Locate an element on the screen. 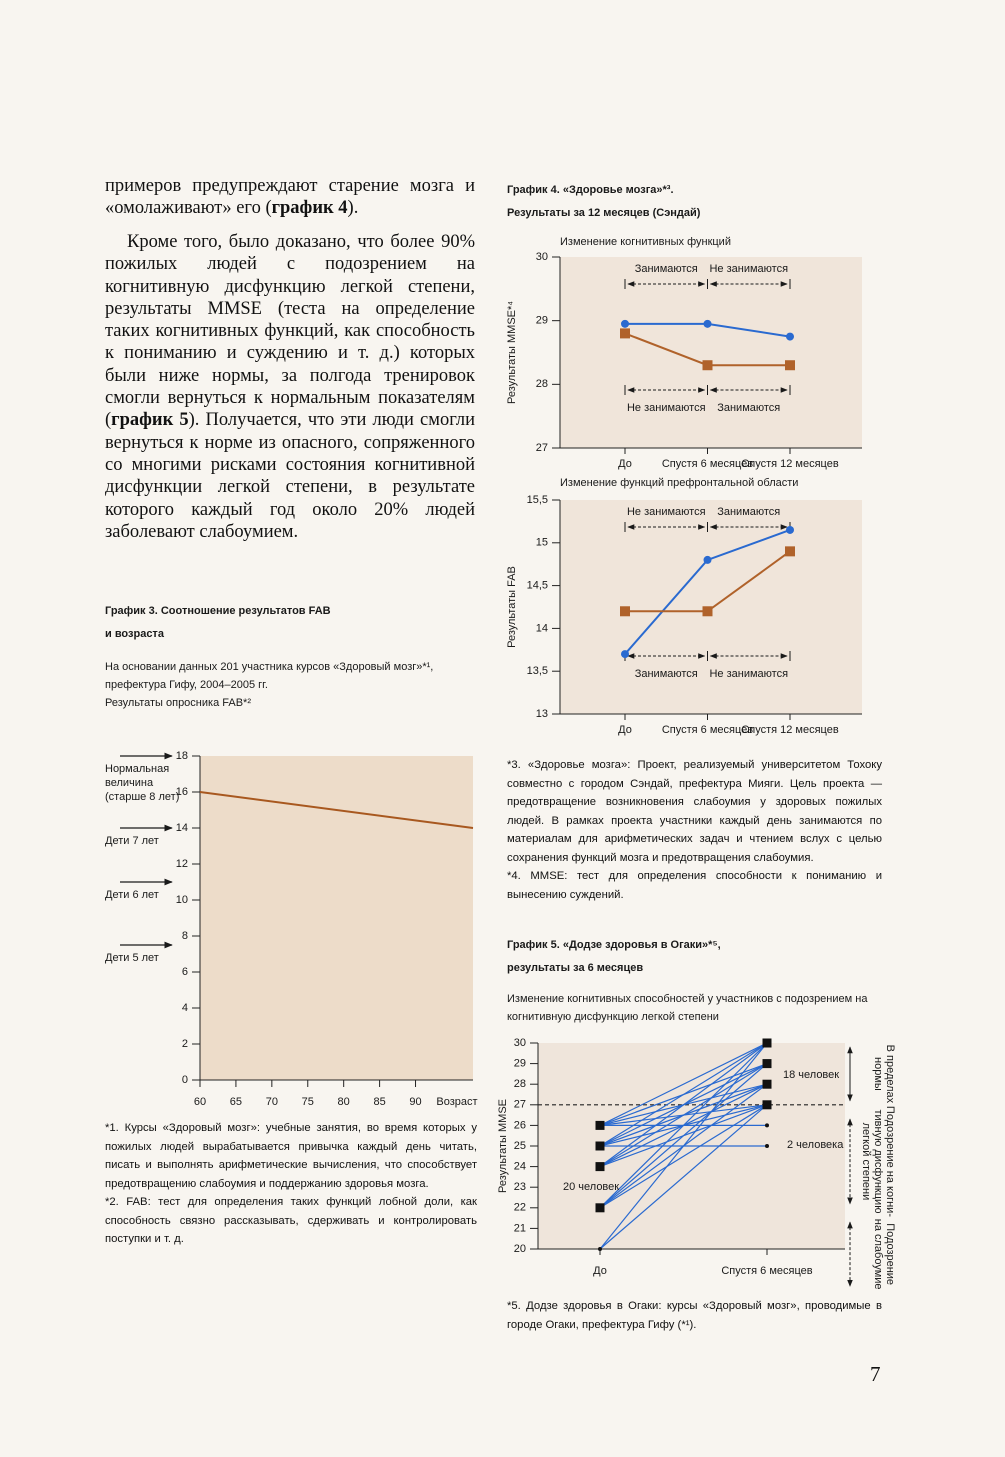 The height and width of the screenshot is (1457, 1005). y-tick-label: 22 is located at coordinates (520, 1208).